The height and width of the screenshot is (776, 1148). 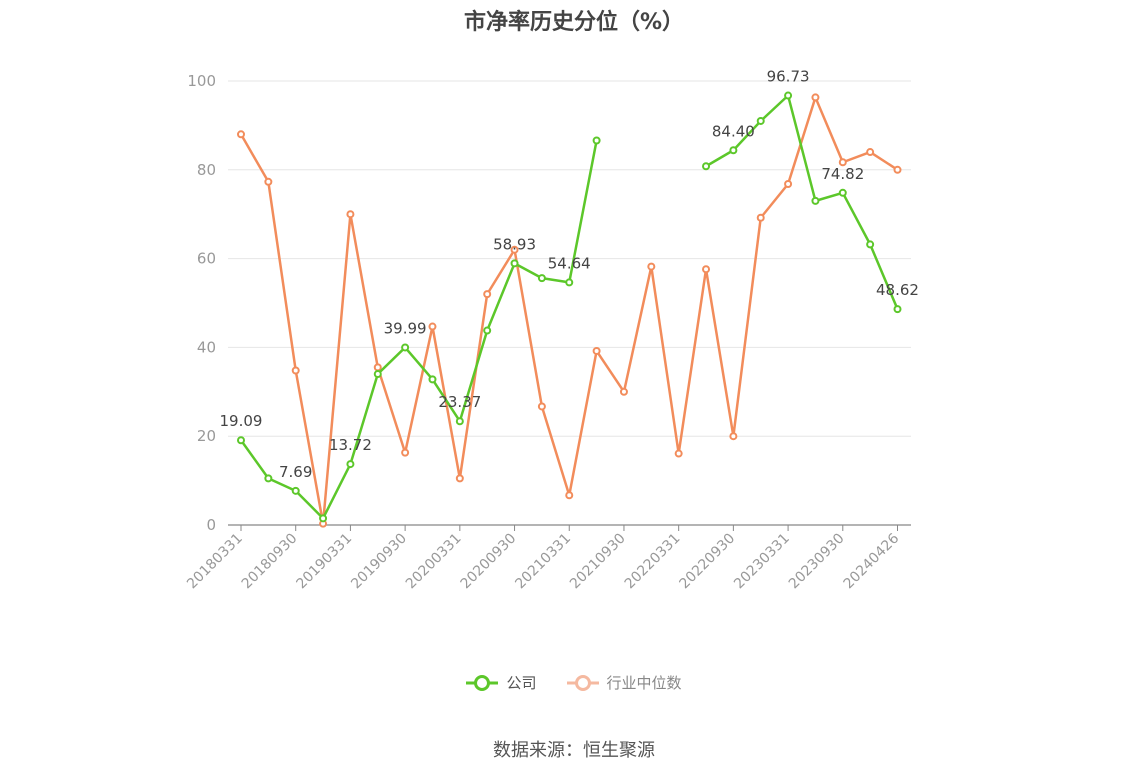 I want to click on x-tick-label: 20230930, so click(x=817, y=562).